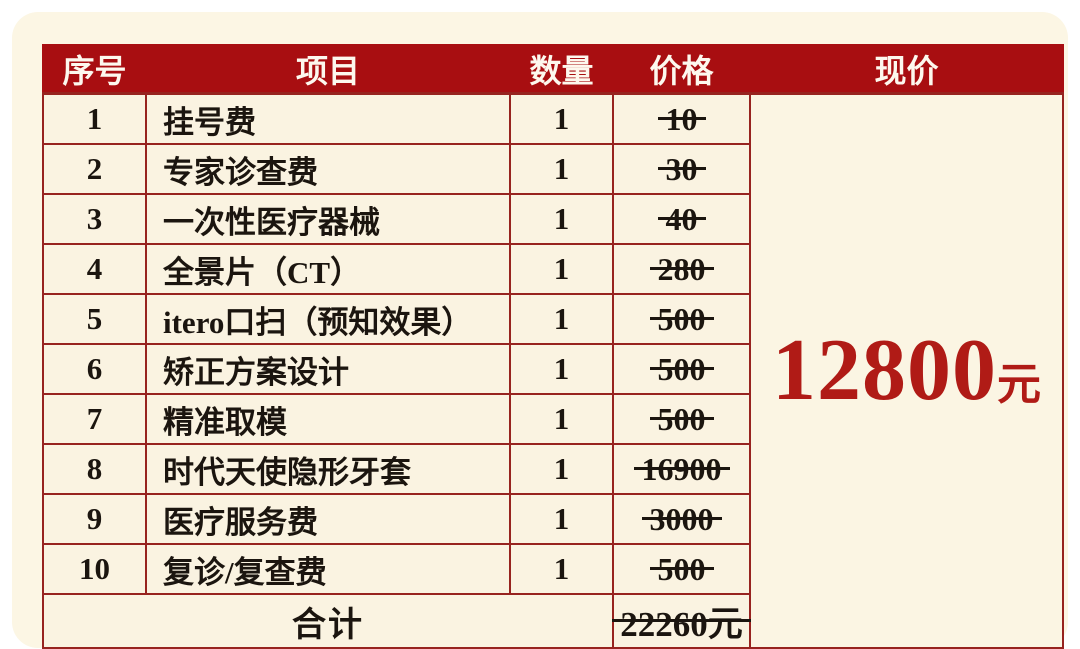 This screenshot has width=1080, height=649. I want to click on row-index: 7, so click(94, 419).